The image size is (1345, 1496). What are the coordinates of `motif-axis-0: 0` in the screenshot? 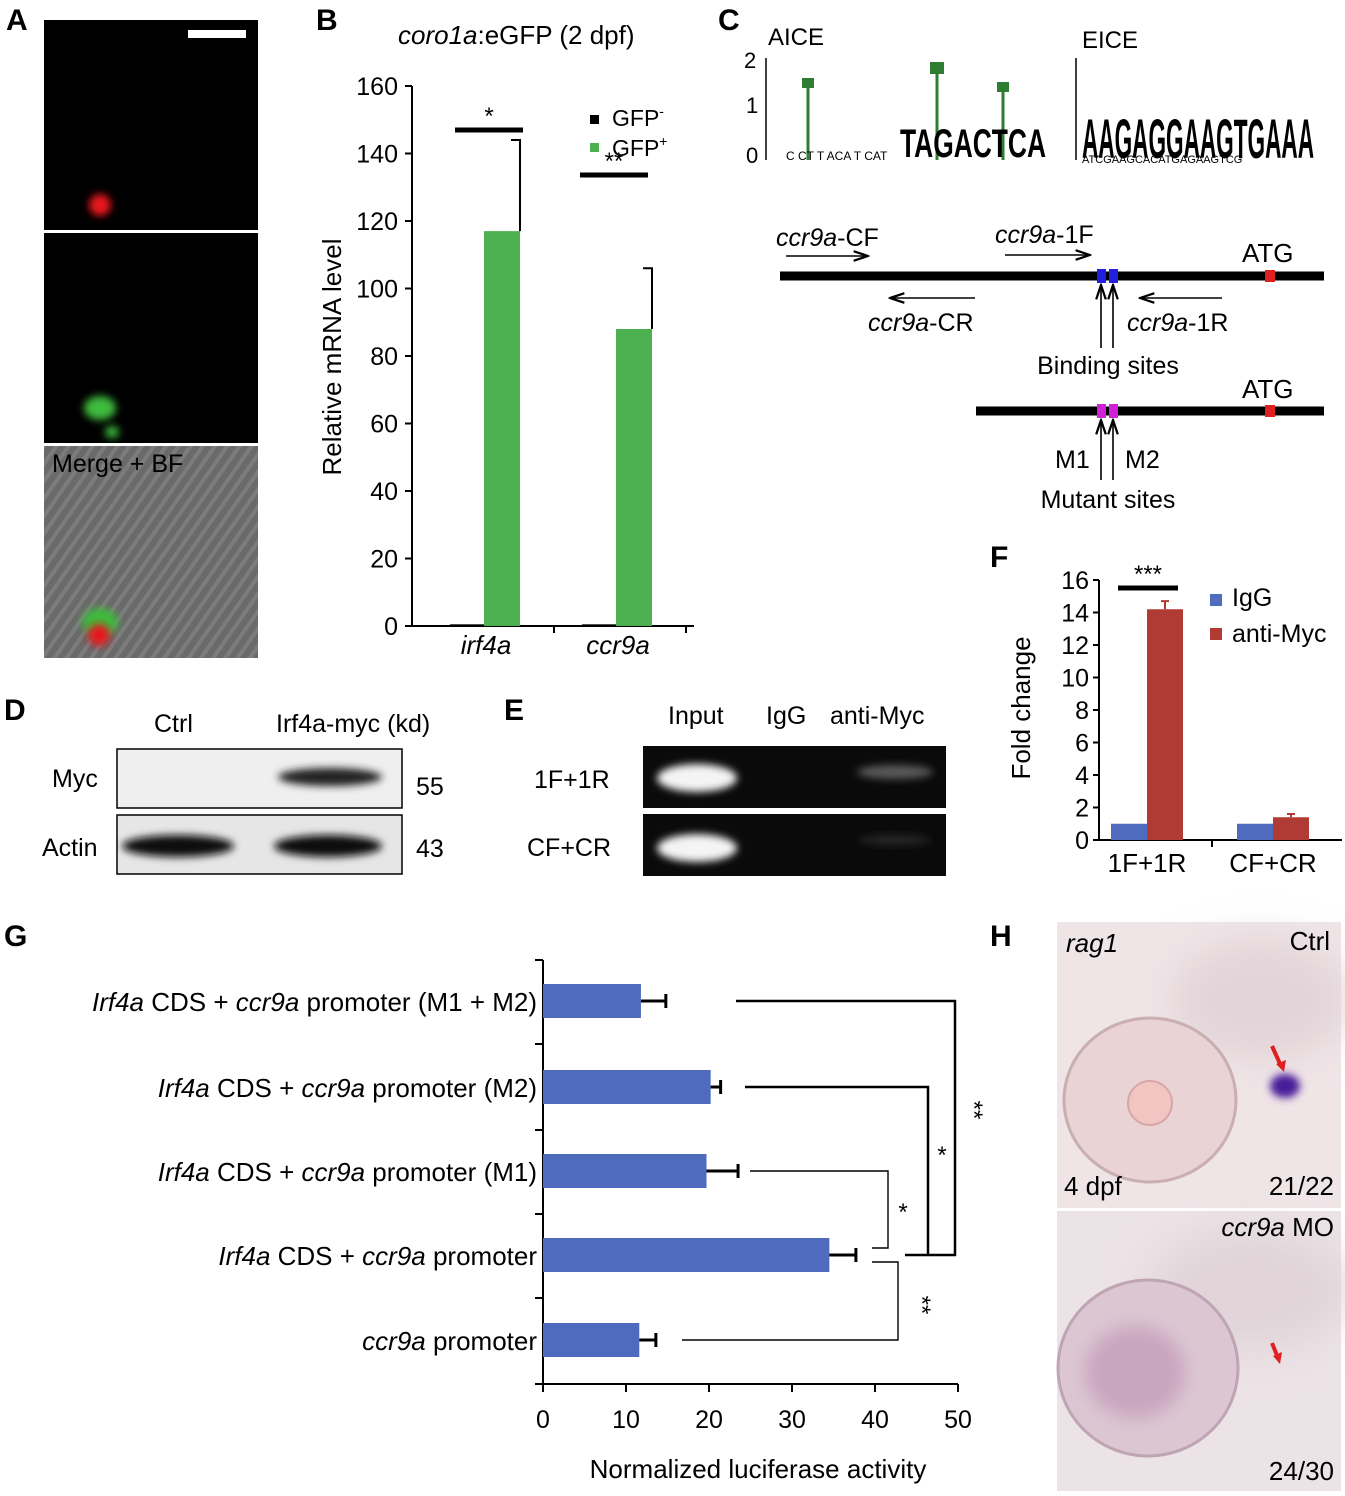 It's located at (752, 155).